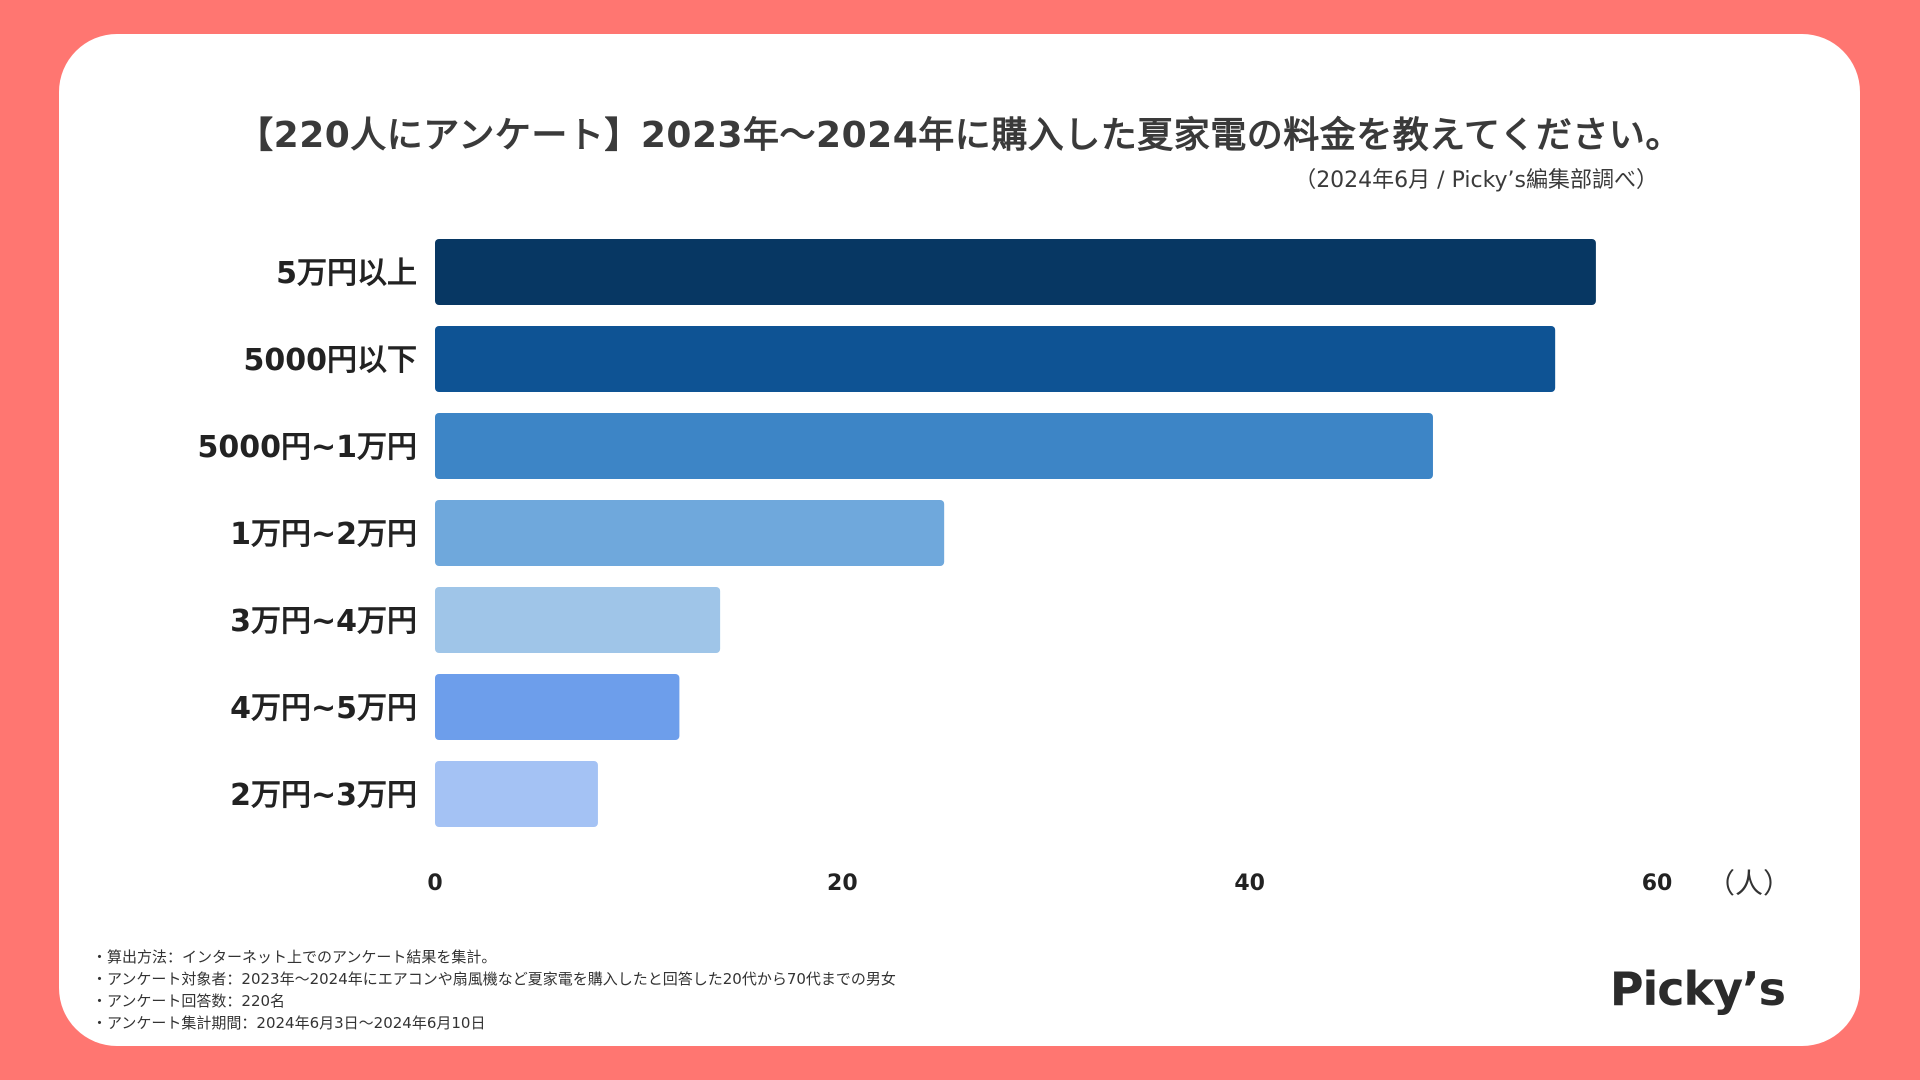 The width and height of the screenshot is (1920, 1080). What do you see at coordinates (842, 883) in the screenshot?
I see `x-tick-label-20: 20` at bounding box center [842, 883].